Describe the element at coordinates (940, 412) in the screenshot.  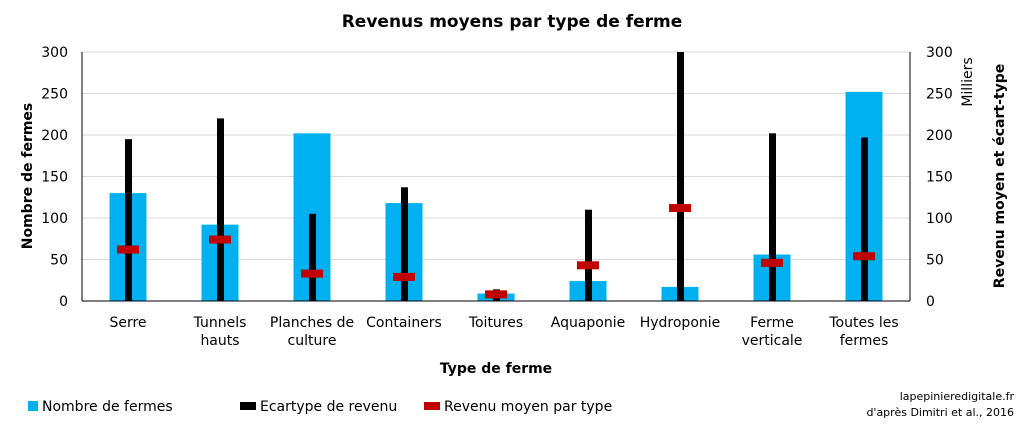
I see `credit-source: d'après Dimitri et al., 2016` at that location.